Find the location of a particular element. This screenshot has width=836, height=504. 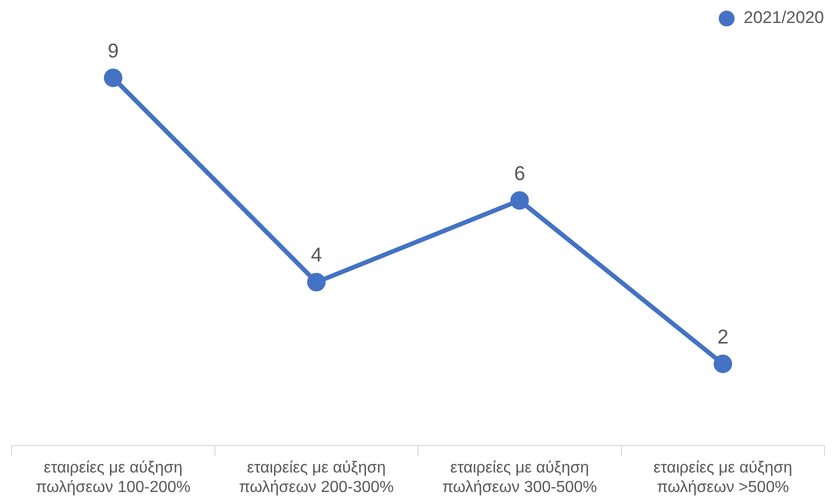

x-tick-label: εταιρείες με αύξηση πωλήσεων >500% is located at coordinates (723, 478).